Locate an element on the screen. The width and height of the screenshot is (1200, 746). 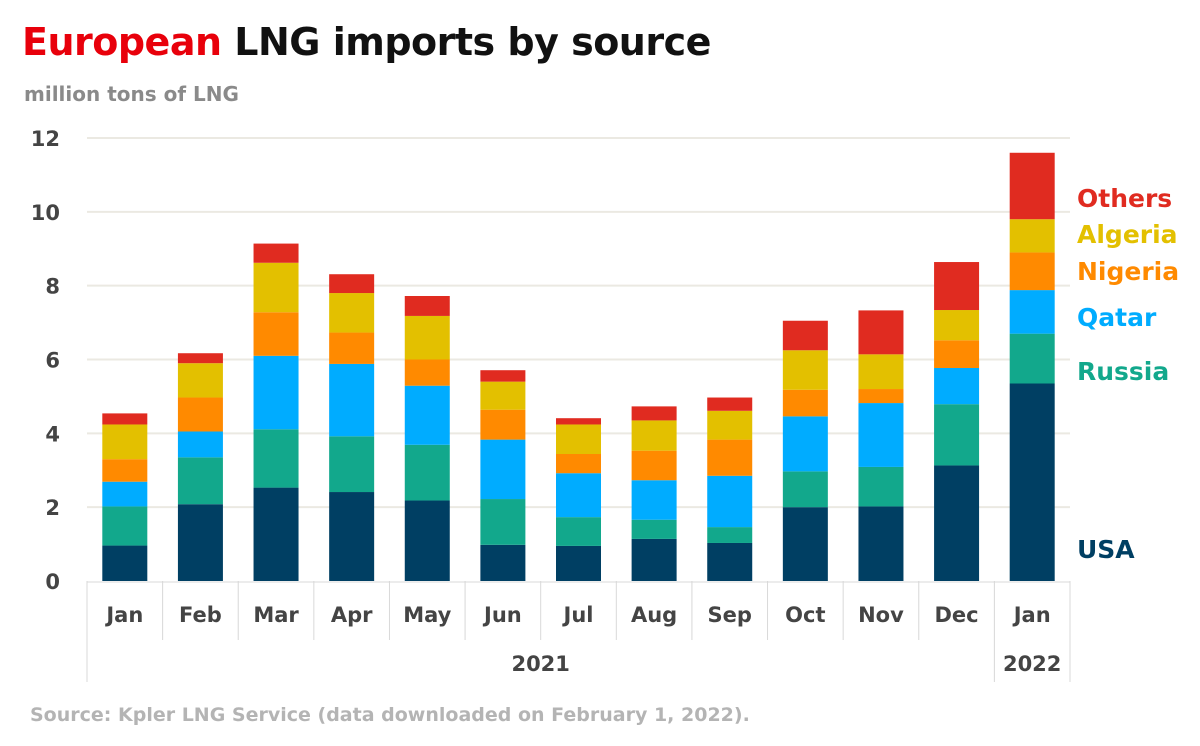
y-tick-label: 4 is located at coordinates (52, 434).